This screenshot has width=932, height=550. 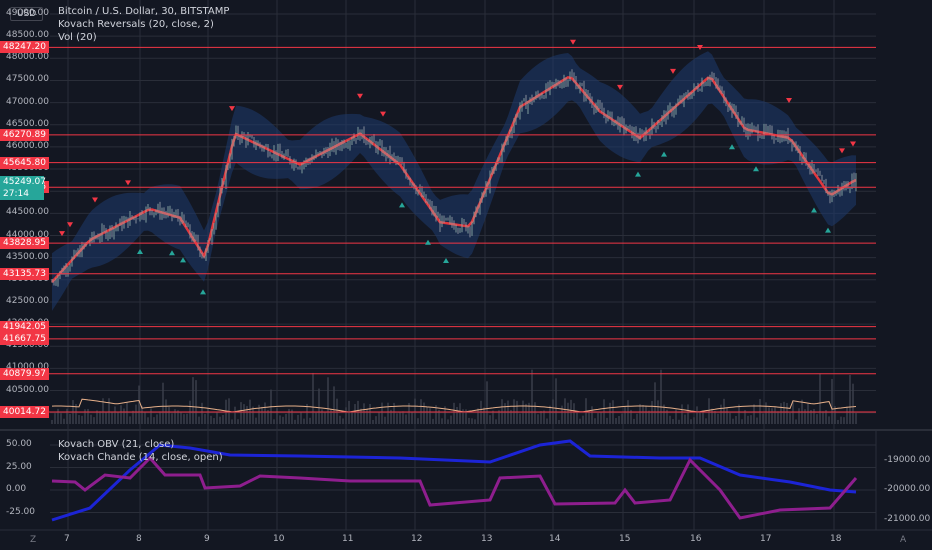 I want to click on time-tick-label: 10, so click(x=279, y=539).